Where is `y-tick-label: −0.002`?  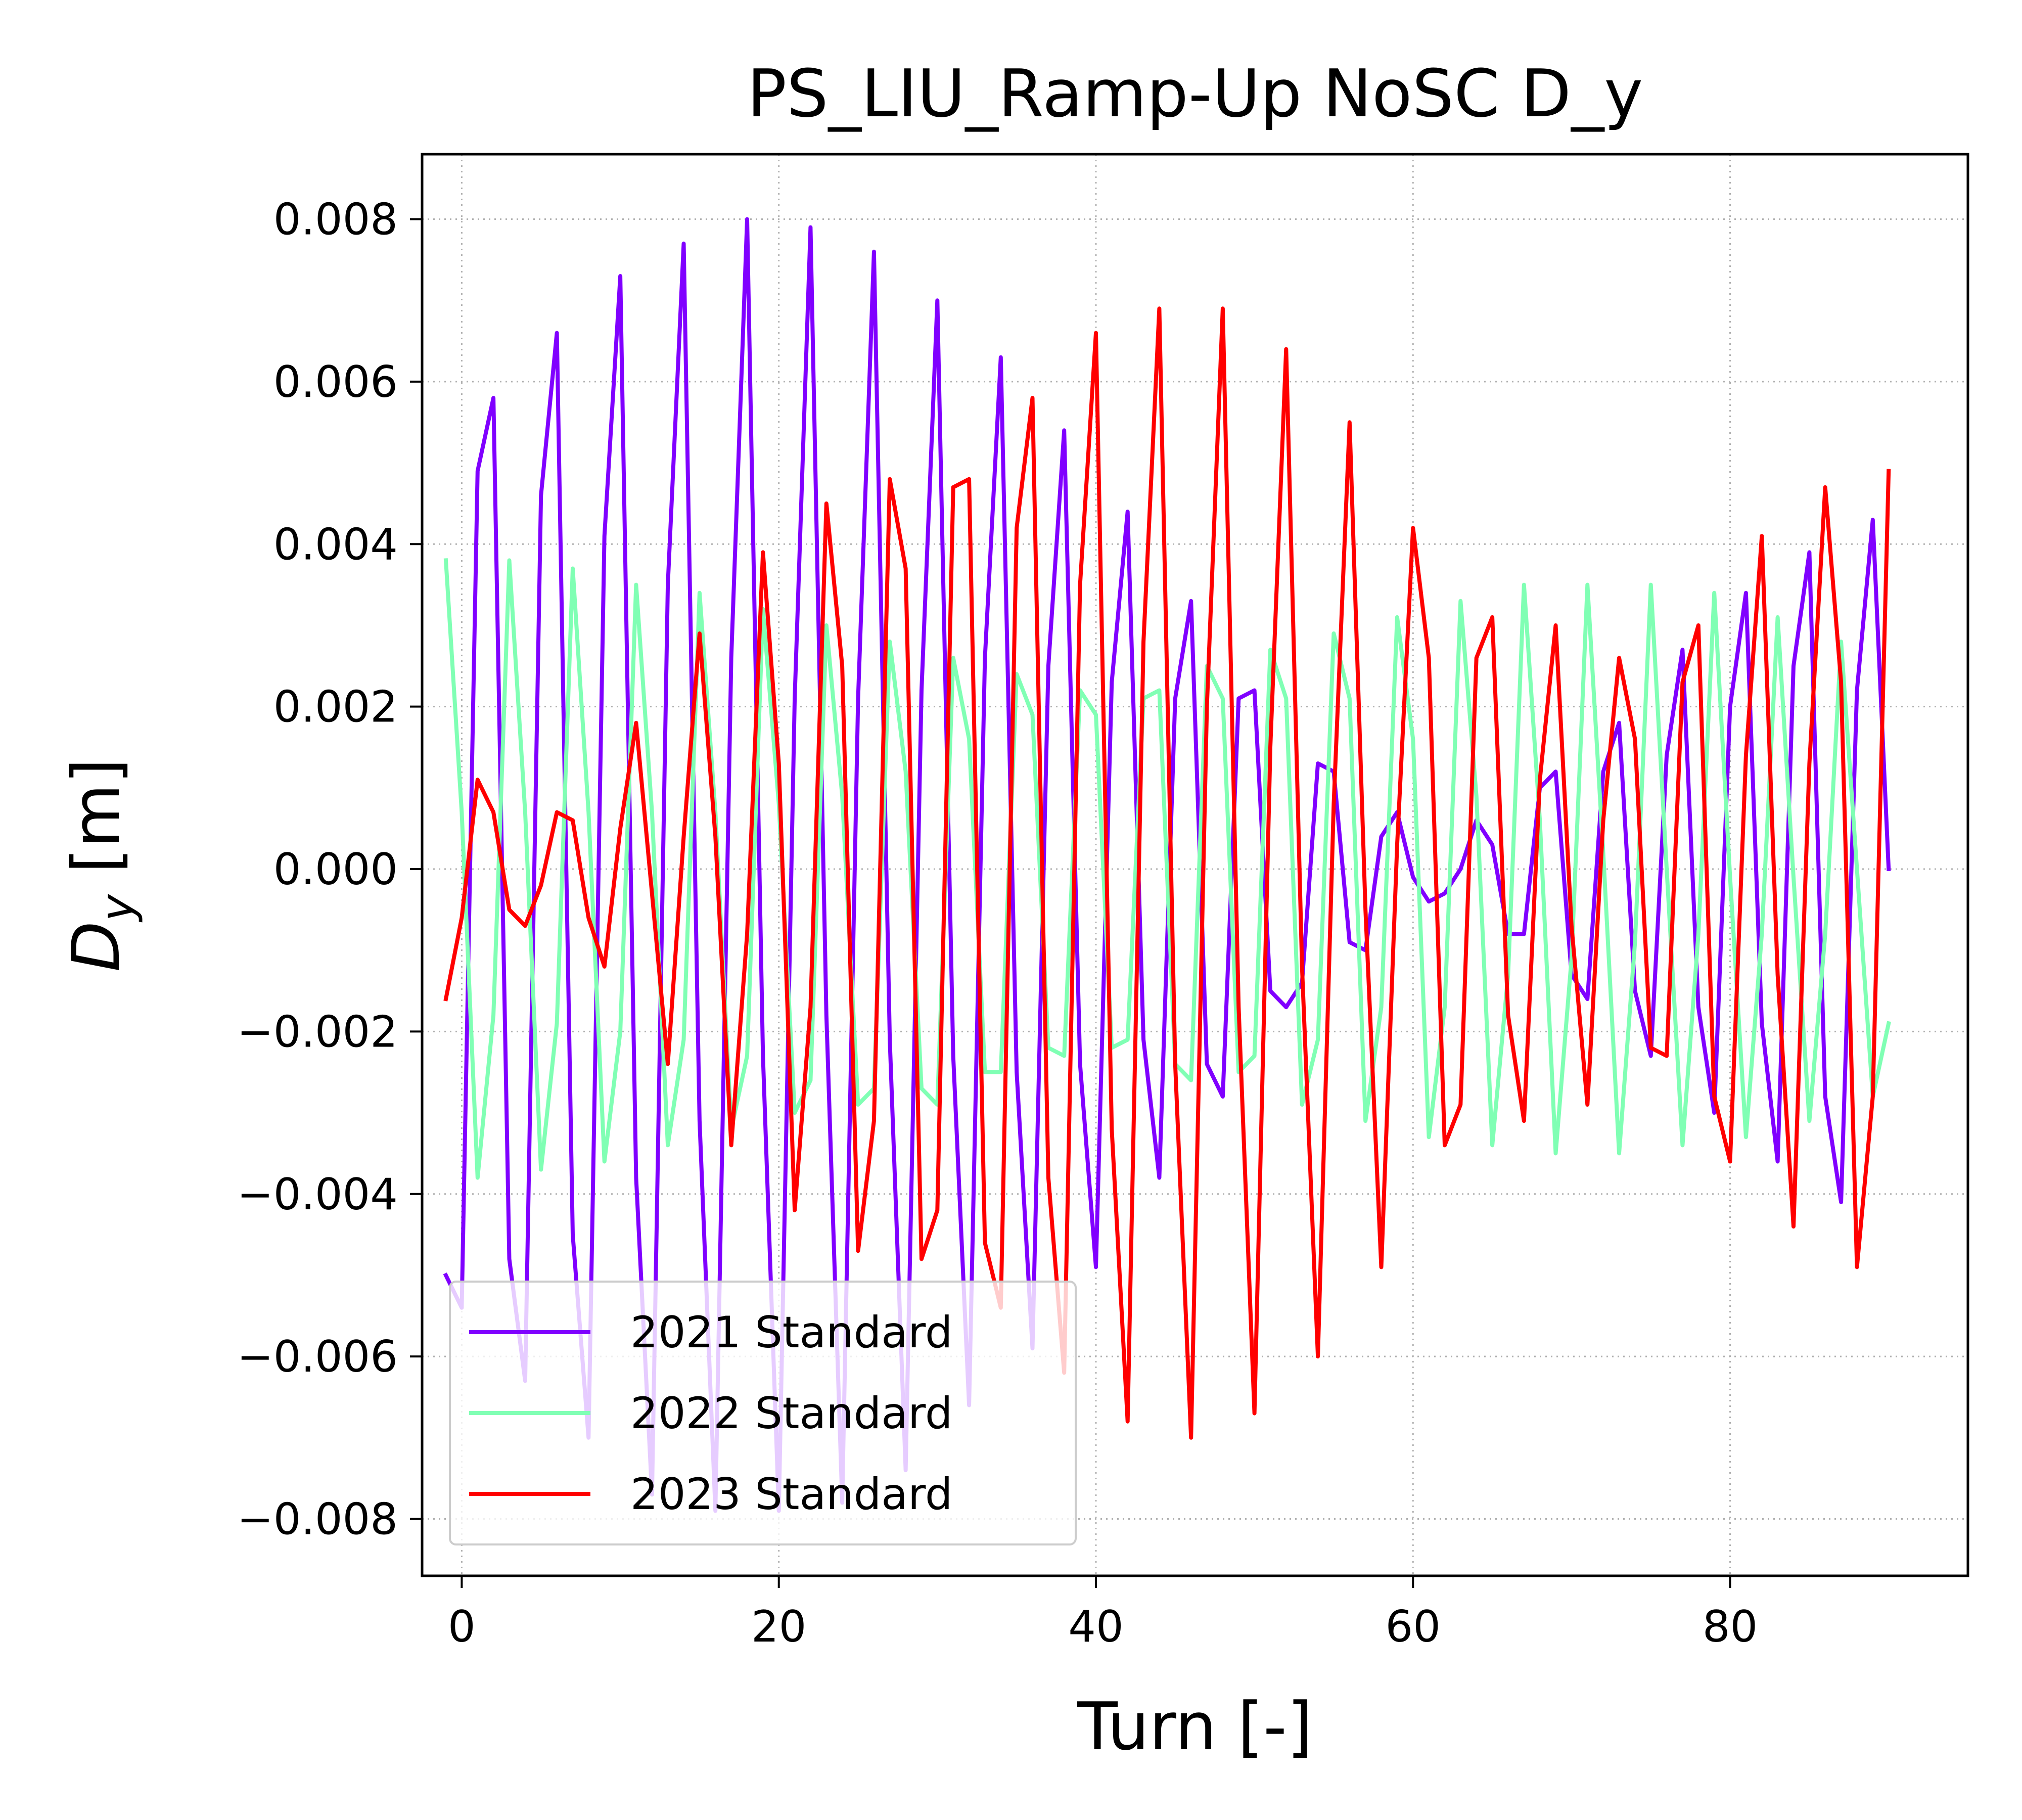
y-tick-label: −0.002 is located at coordinates (317, 1032).